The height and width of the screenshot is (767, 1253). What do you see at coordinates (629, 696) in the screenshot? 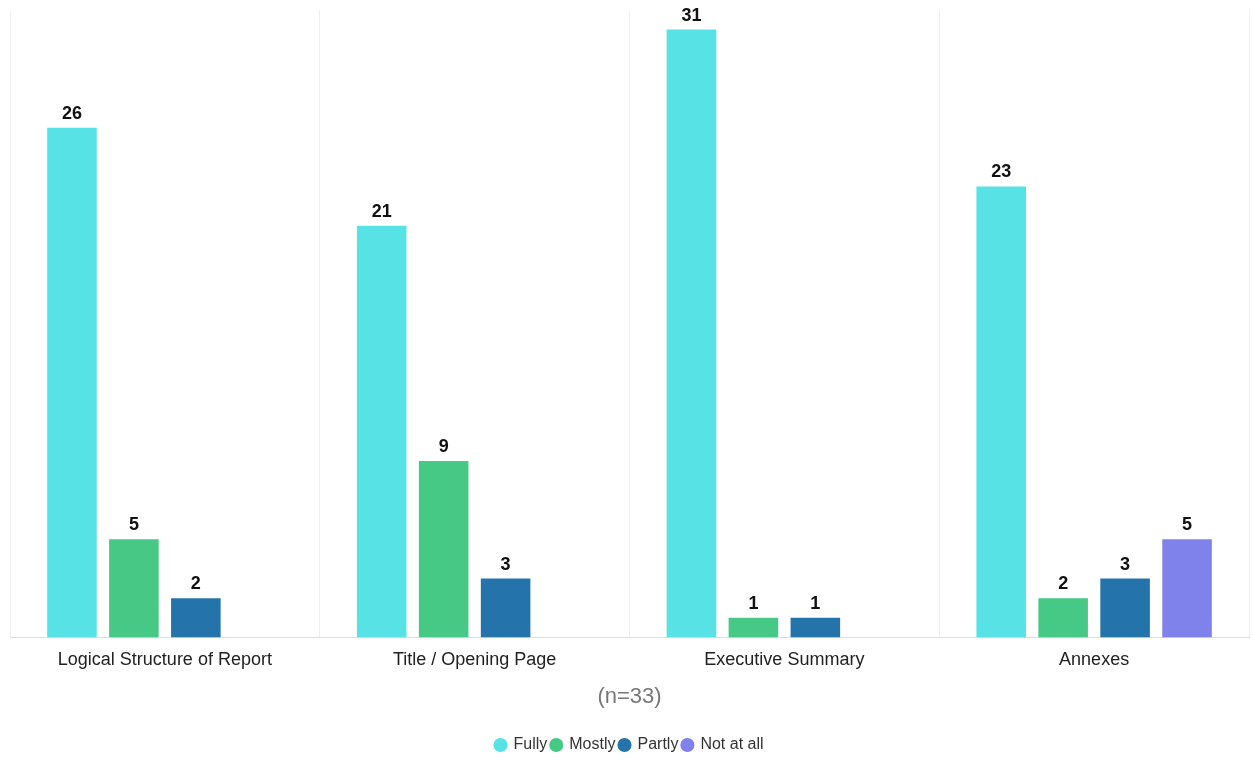
I see `text: (n=33)` at bounding box center [629, 696].